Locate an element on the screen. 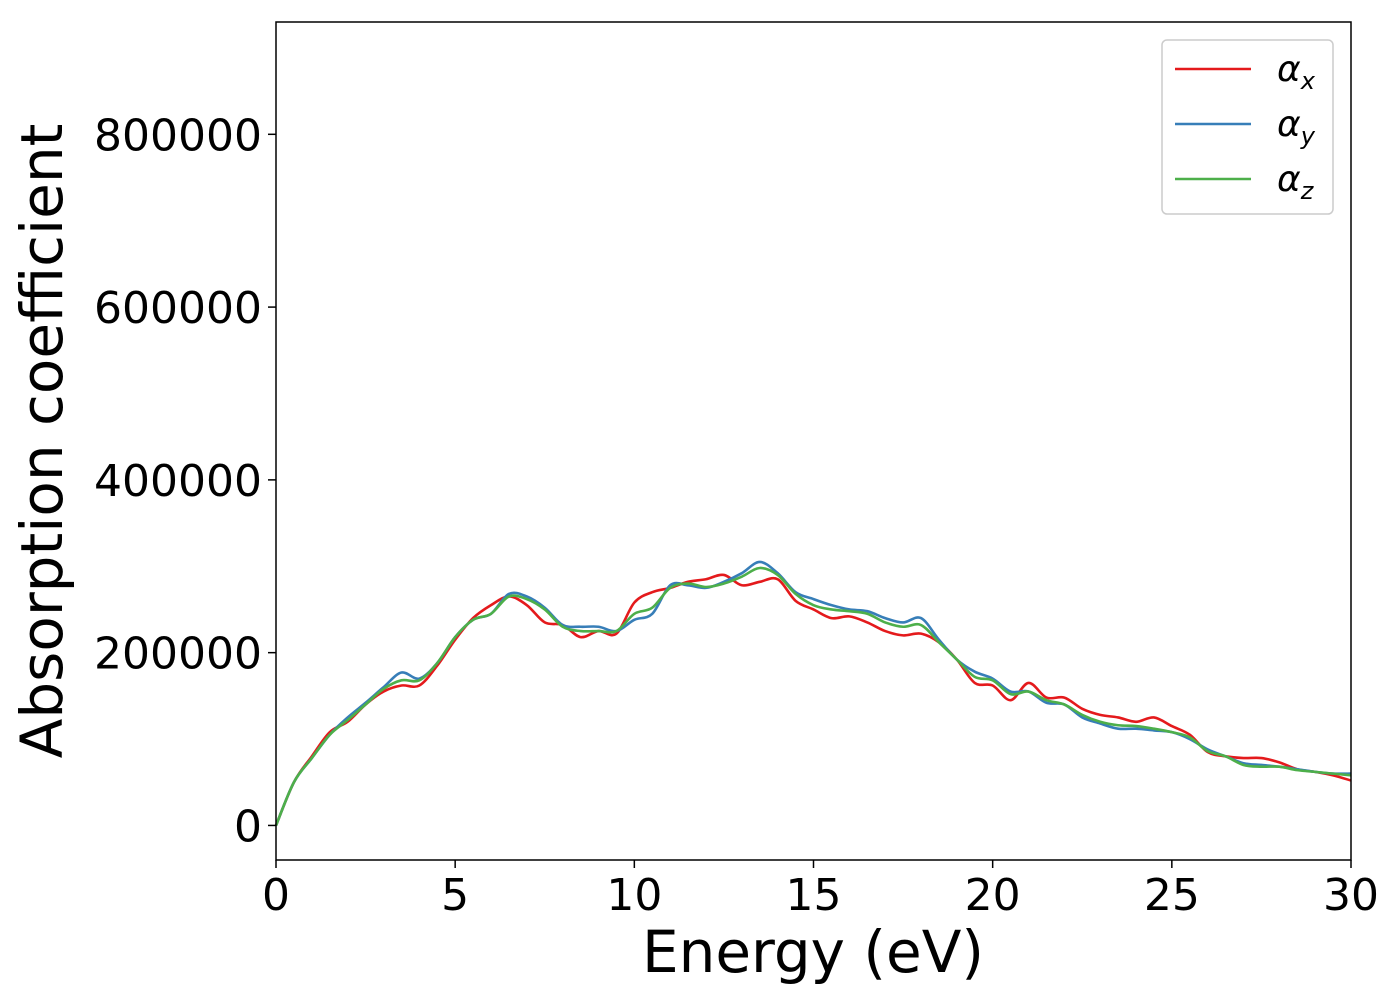 The height and width of the screenshot is (1000, 1400). legend: αx αy αz is located at coordinates (1247, 127).